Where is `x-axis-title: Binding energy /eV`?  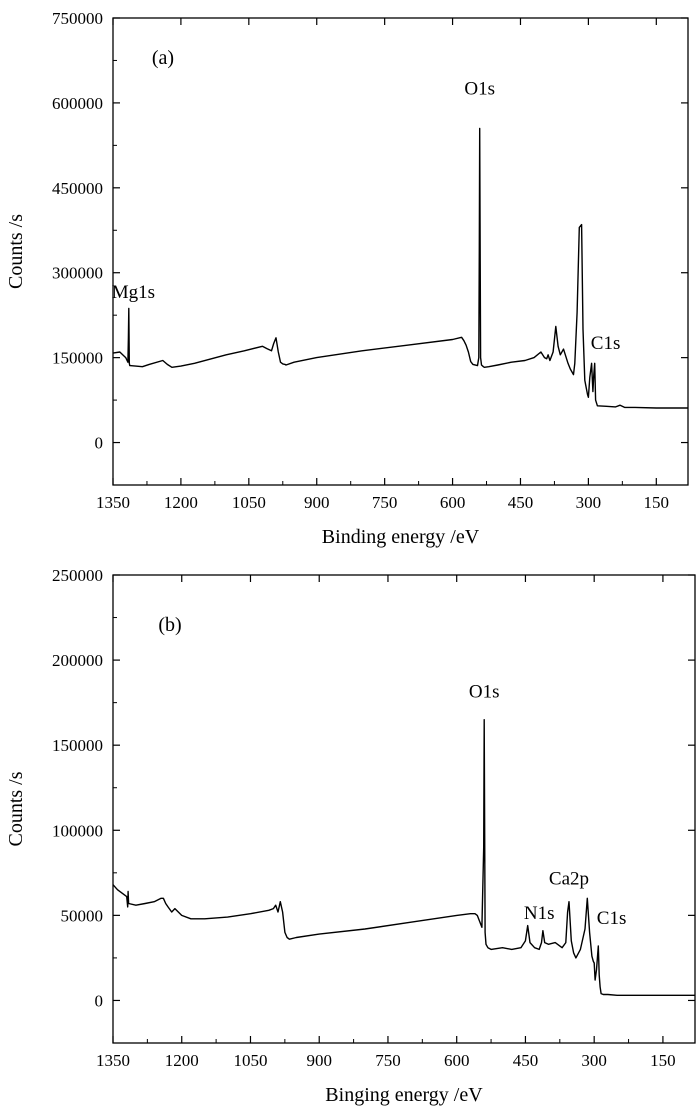
x-axis-title: Binding energy /eV is located at coordinates (401, 537).